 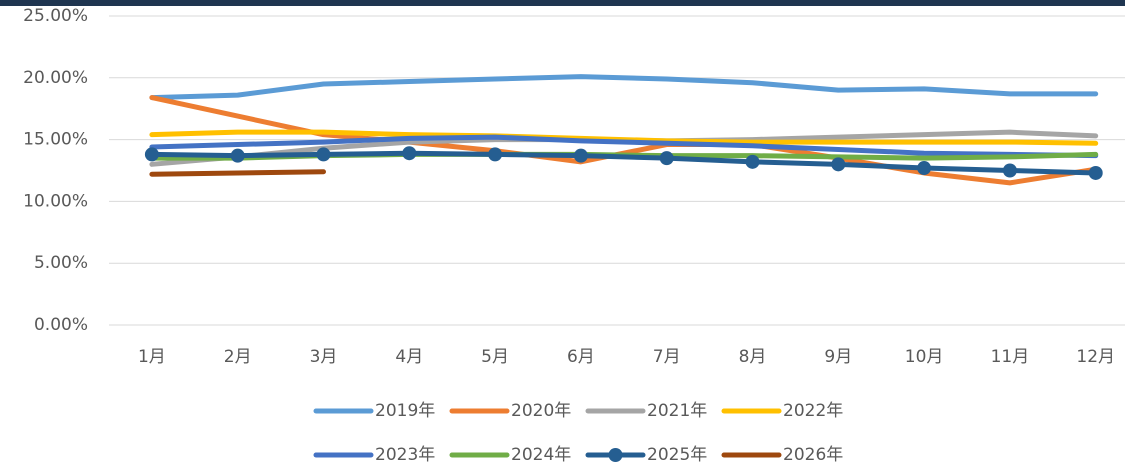 I want to click on x-tick-label: 5月, so click(x=495, y=357).